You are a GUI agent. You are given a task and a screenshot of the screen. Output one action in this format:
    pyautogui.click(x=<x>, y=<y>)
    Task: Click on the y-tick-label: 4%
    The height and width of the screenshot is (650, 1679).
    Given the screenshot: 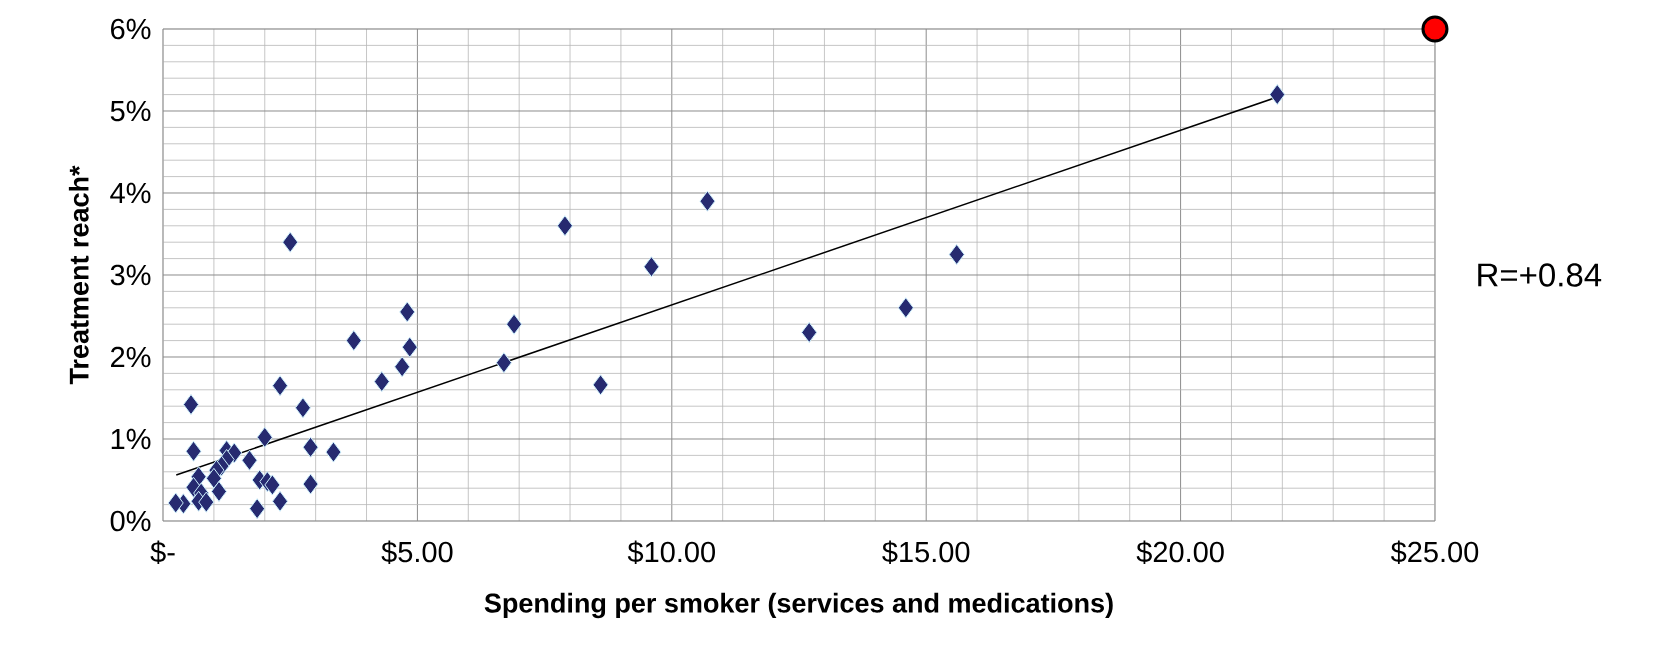 What is the action you would take?
    pyautogui.click(x=130, y=193)
    